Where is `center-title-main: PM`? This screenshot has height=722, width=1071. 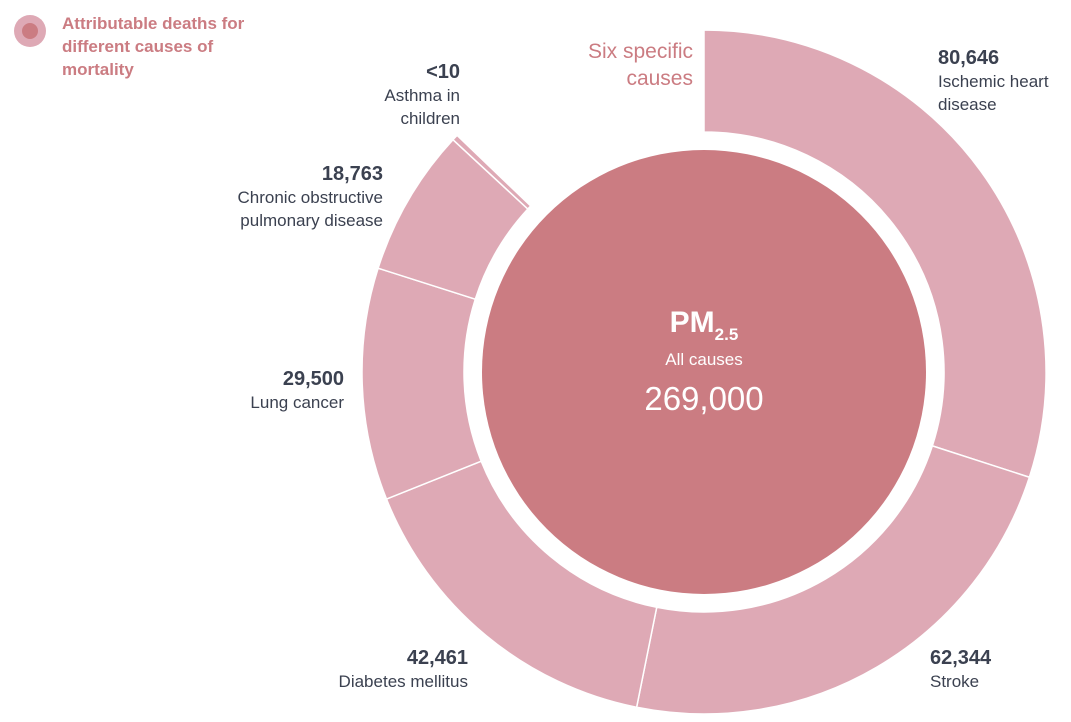
center-title-main: PM is located at coordinates (692, 322).